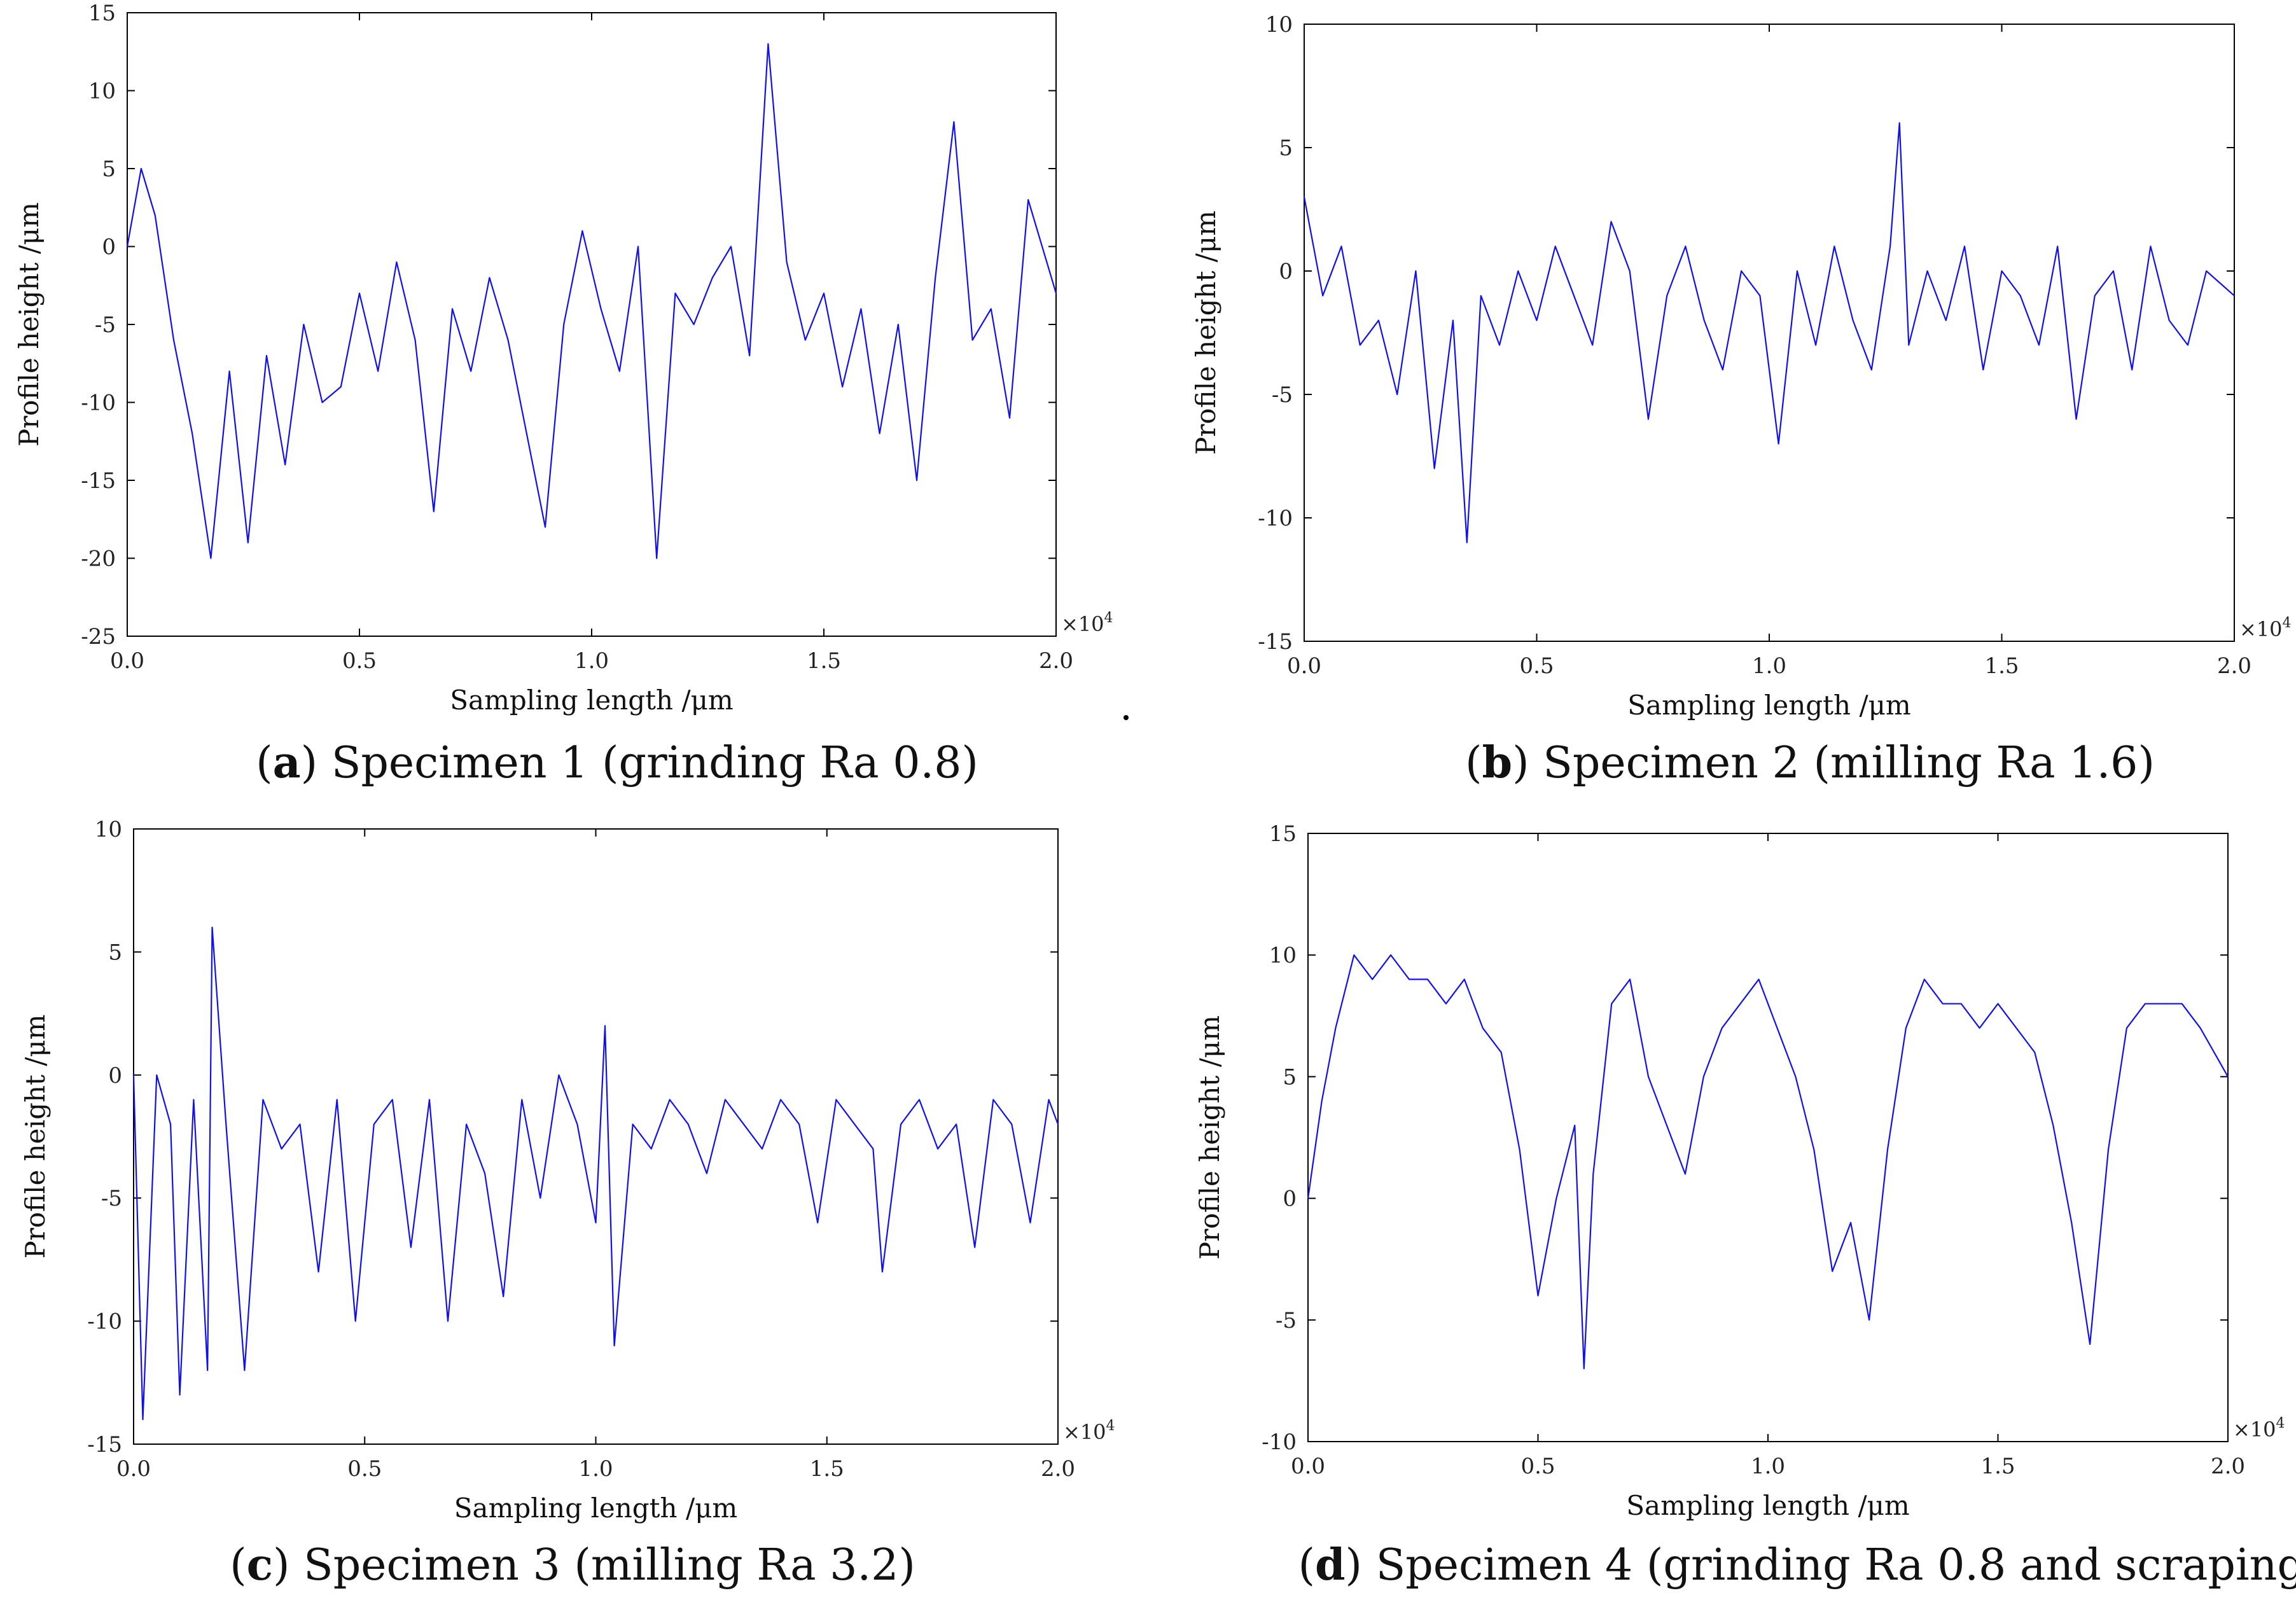 The image size is (2296, 1614). I want to click on x-multiplier-exponent: 4, so click(2280, 1423).